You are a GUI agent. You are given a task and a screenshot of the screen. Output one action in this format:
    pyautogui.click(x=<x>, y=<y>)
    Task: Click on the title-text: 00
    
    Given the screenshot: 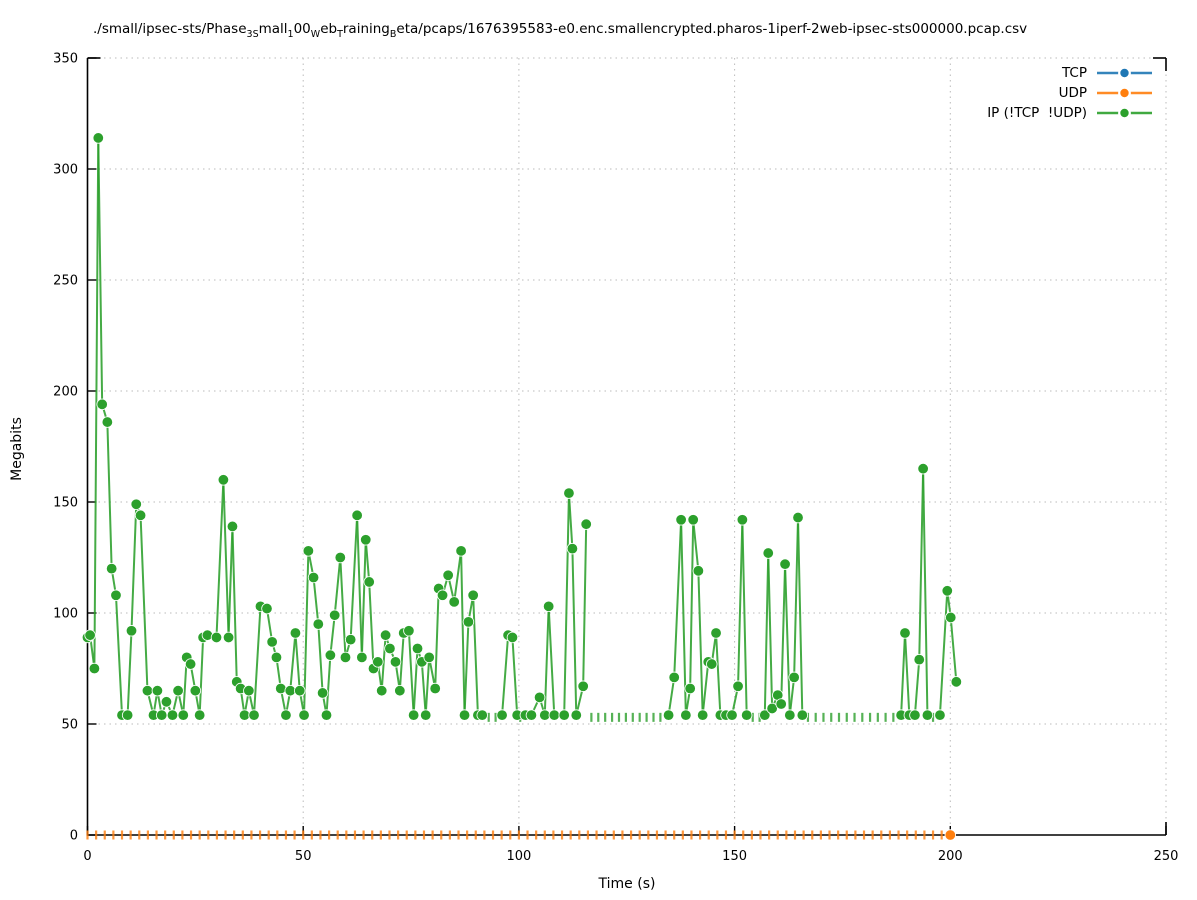 What is the action you would take?
    pyautogui.click(x=302, y=29)
    